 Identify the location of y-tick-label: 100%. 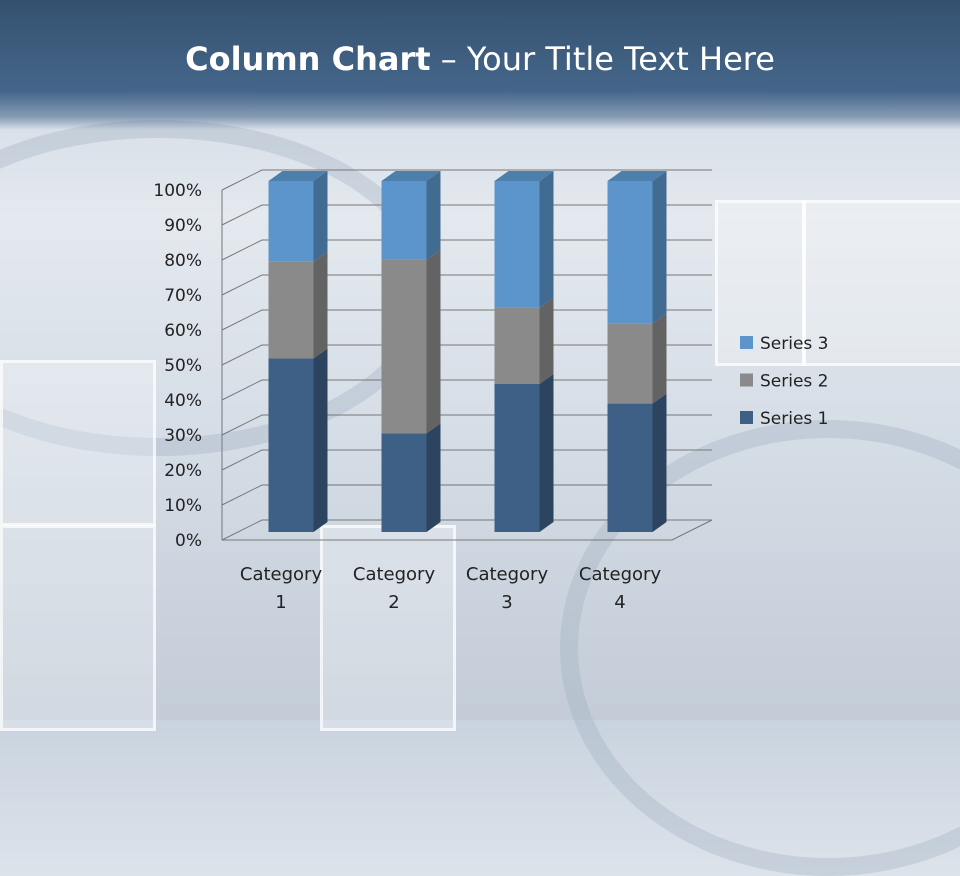
(177, 191).